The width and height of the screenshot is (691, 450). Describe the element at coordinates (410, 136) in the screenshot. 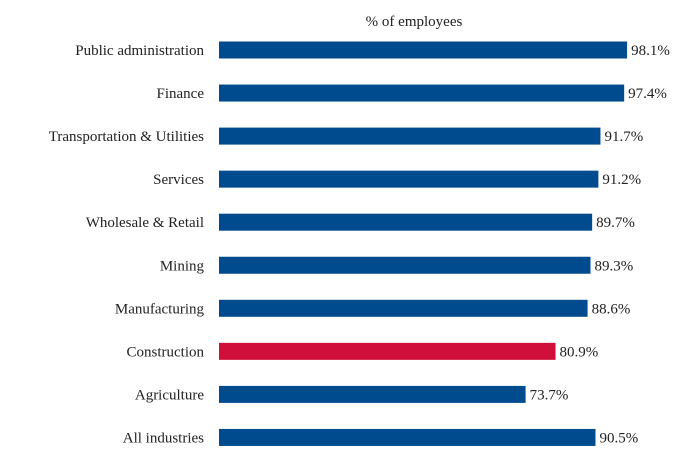

I see `bar-transportation-and-utilities` at that location.